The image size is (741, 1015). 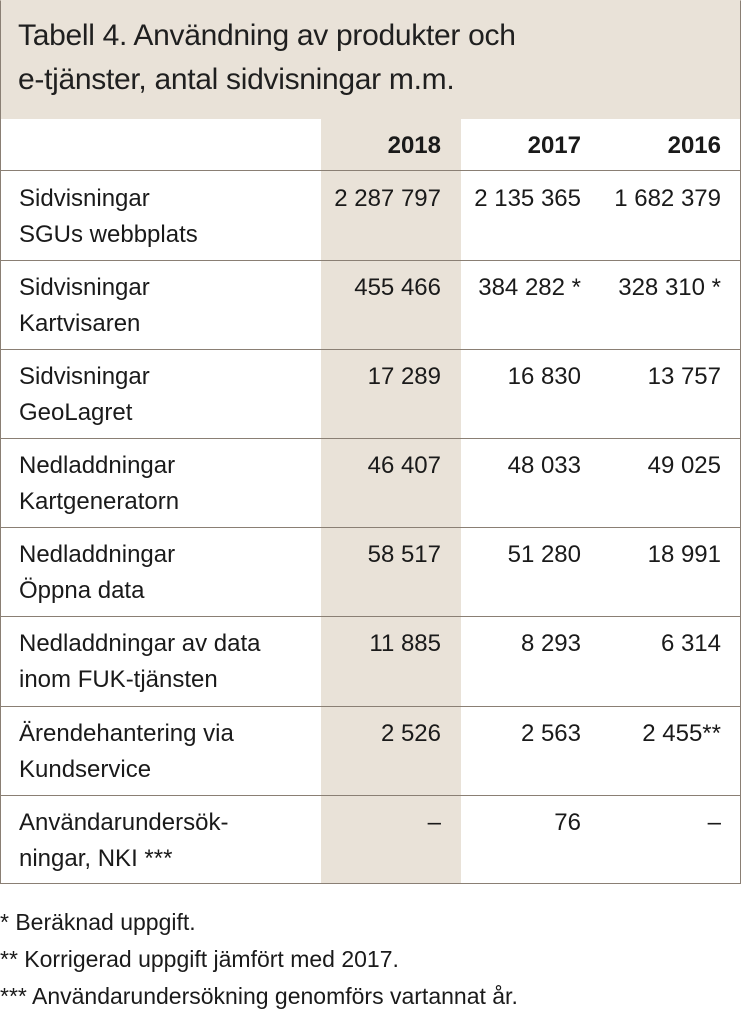 What do you see at coordinates (124, 822) in the screenshot?
I see `row-label-line-1: Användarundersök-` at bounding box center [124, 822].